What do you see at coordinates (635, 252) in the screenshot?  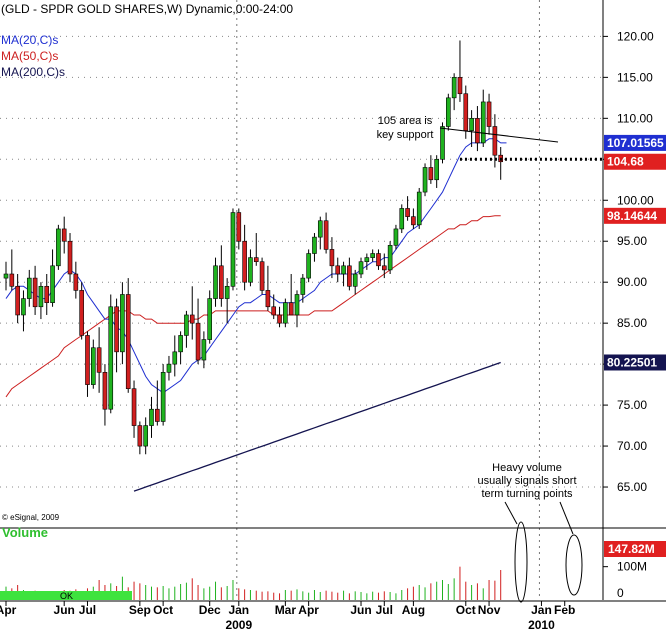 I see `value-boxes: 107.01565 104.68 98.14644 80.22501` at bounding box center [635, 252].